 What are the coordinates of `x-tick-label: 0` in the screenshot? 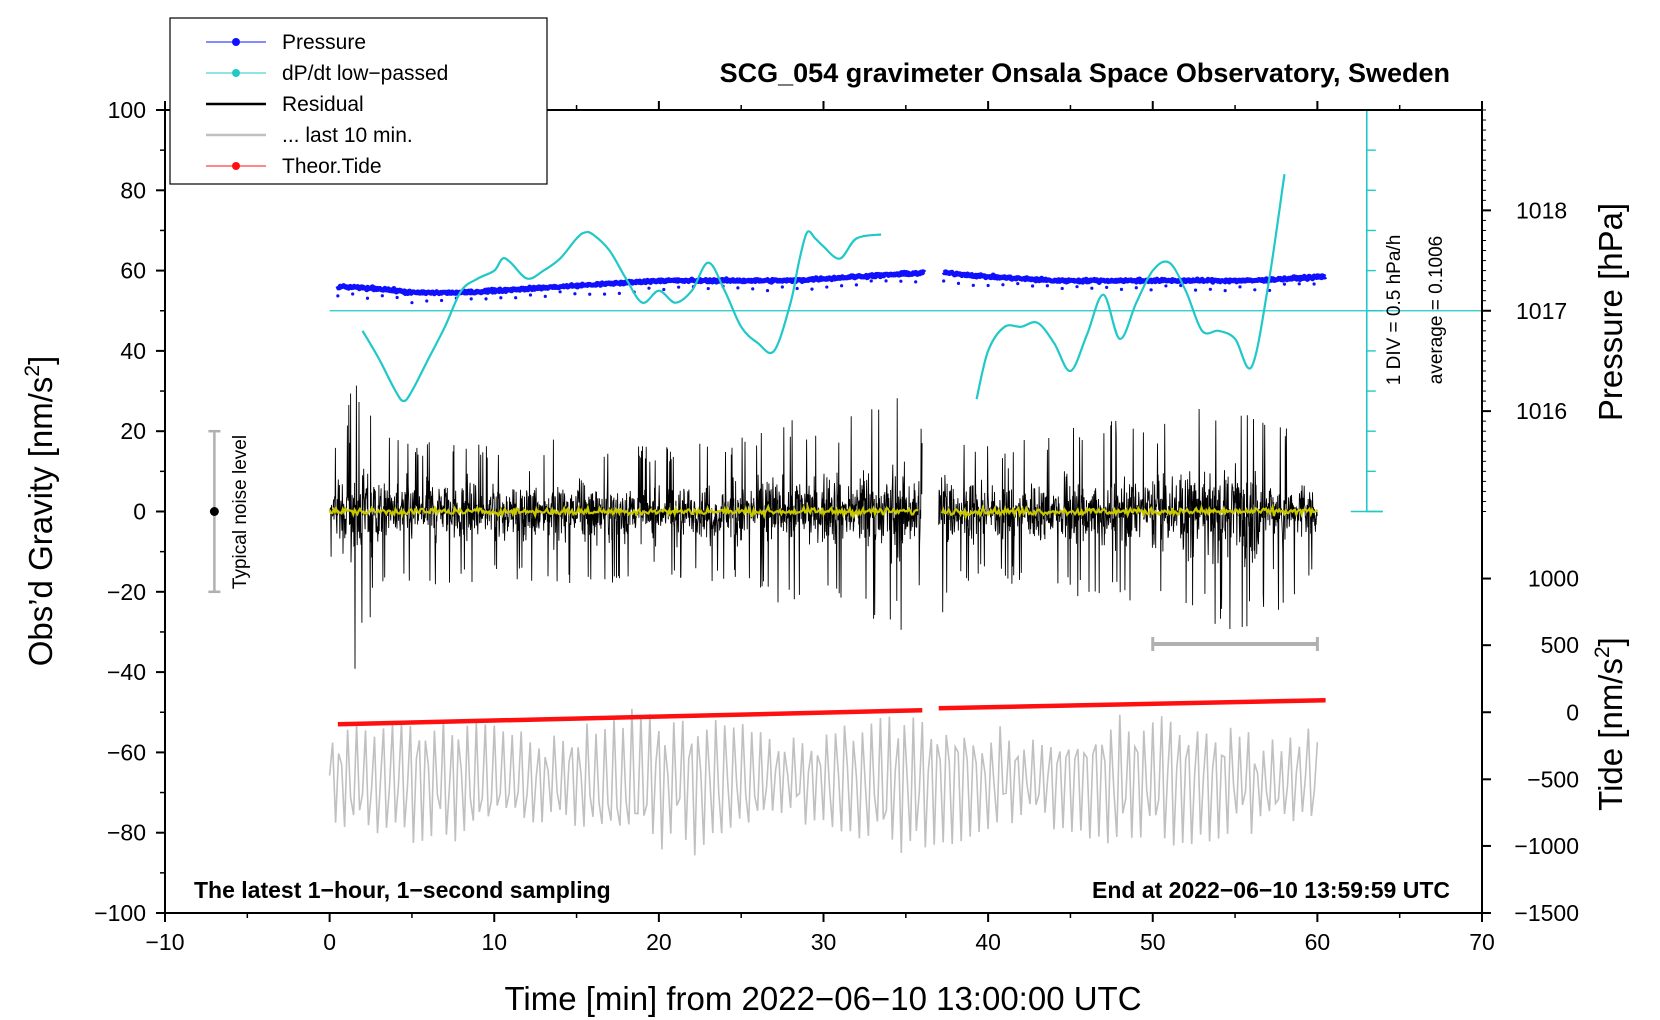 It's located at (329, 942).